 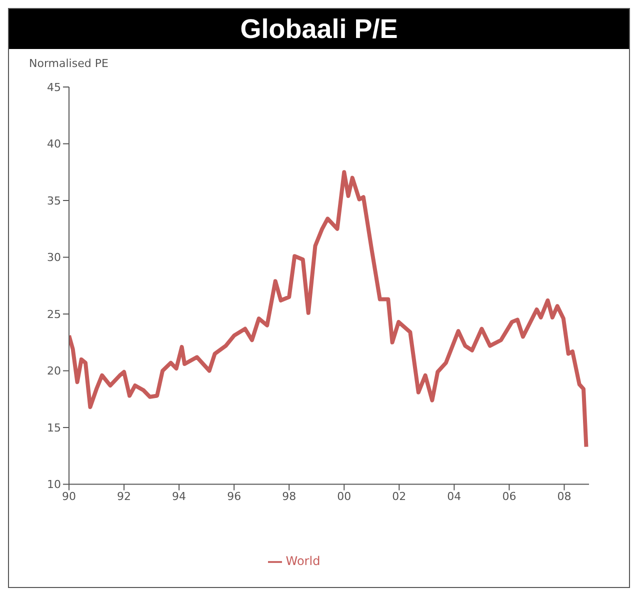 I want to click on y-tick-label: 15, so click(x=54, y=427).